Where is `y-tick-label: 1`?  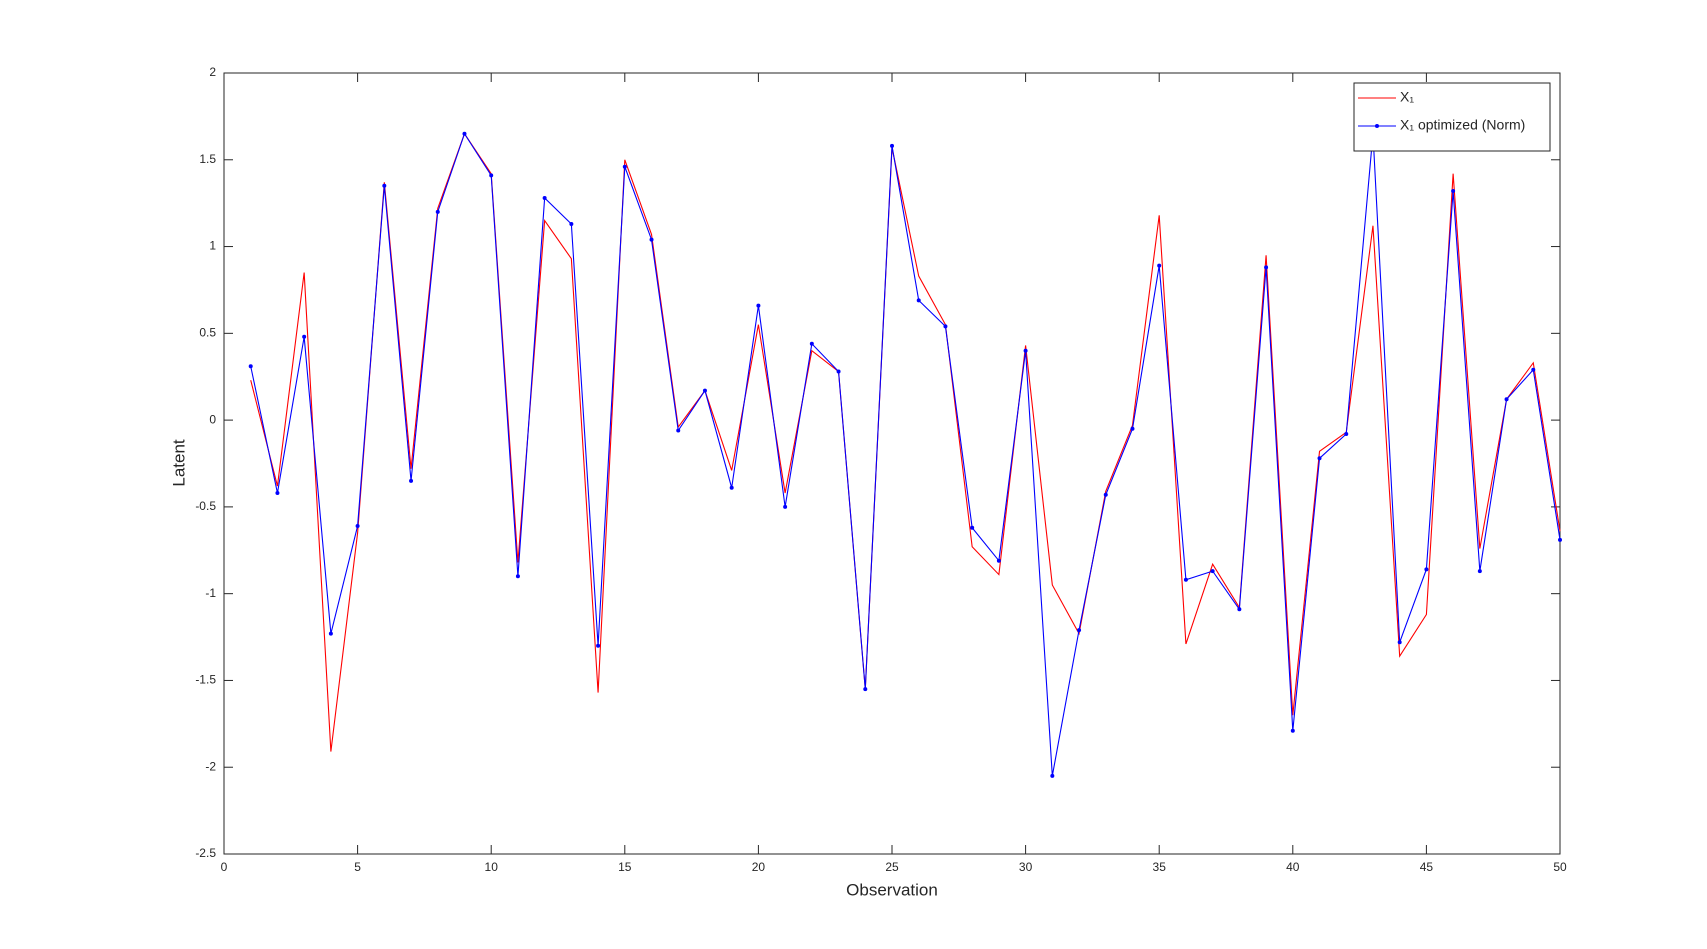 y-tick-label: 1 is located at coordinates (212, 246).